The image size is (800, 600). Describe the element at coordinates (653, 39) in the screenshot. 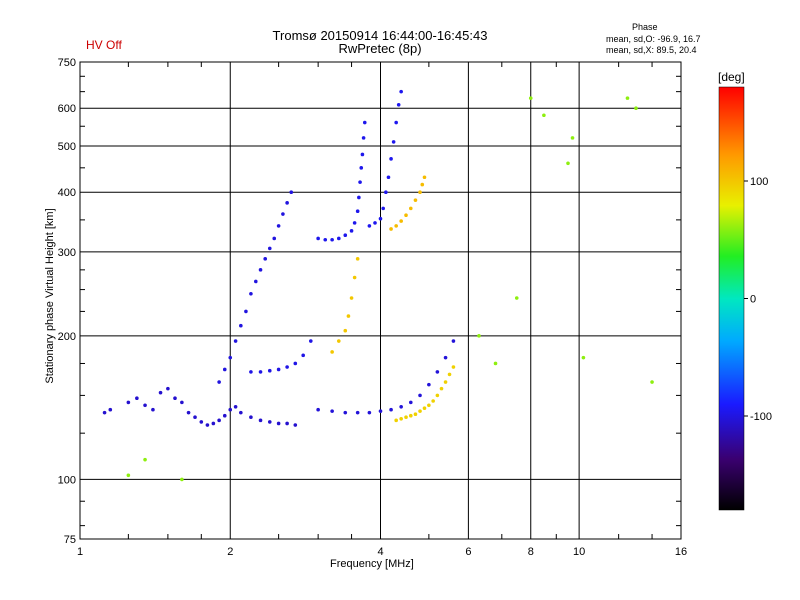

I see `phase-info-o-mode: mean, sd,O: -96.9, 16.7` at that location.